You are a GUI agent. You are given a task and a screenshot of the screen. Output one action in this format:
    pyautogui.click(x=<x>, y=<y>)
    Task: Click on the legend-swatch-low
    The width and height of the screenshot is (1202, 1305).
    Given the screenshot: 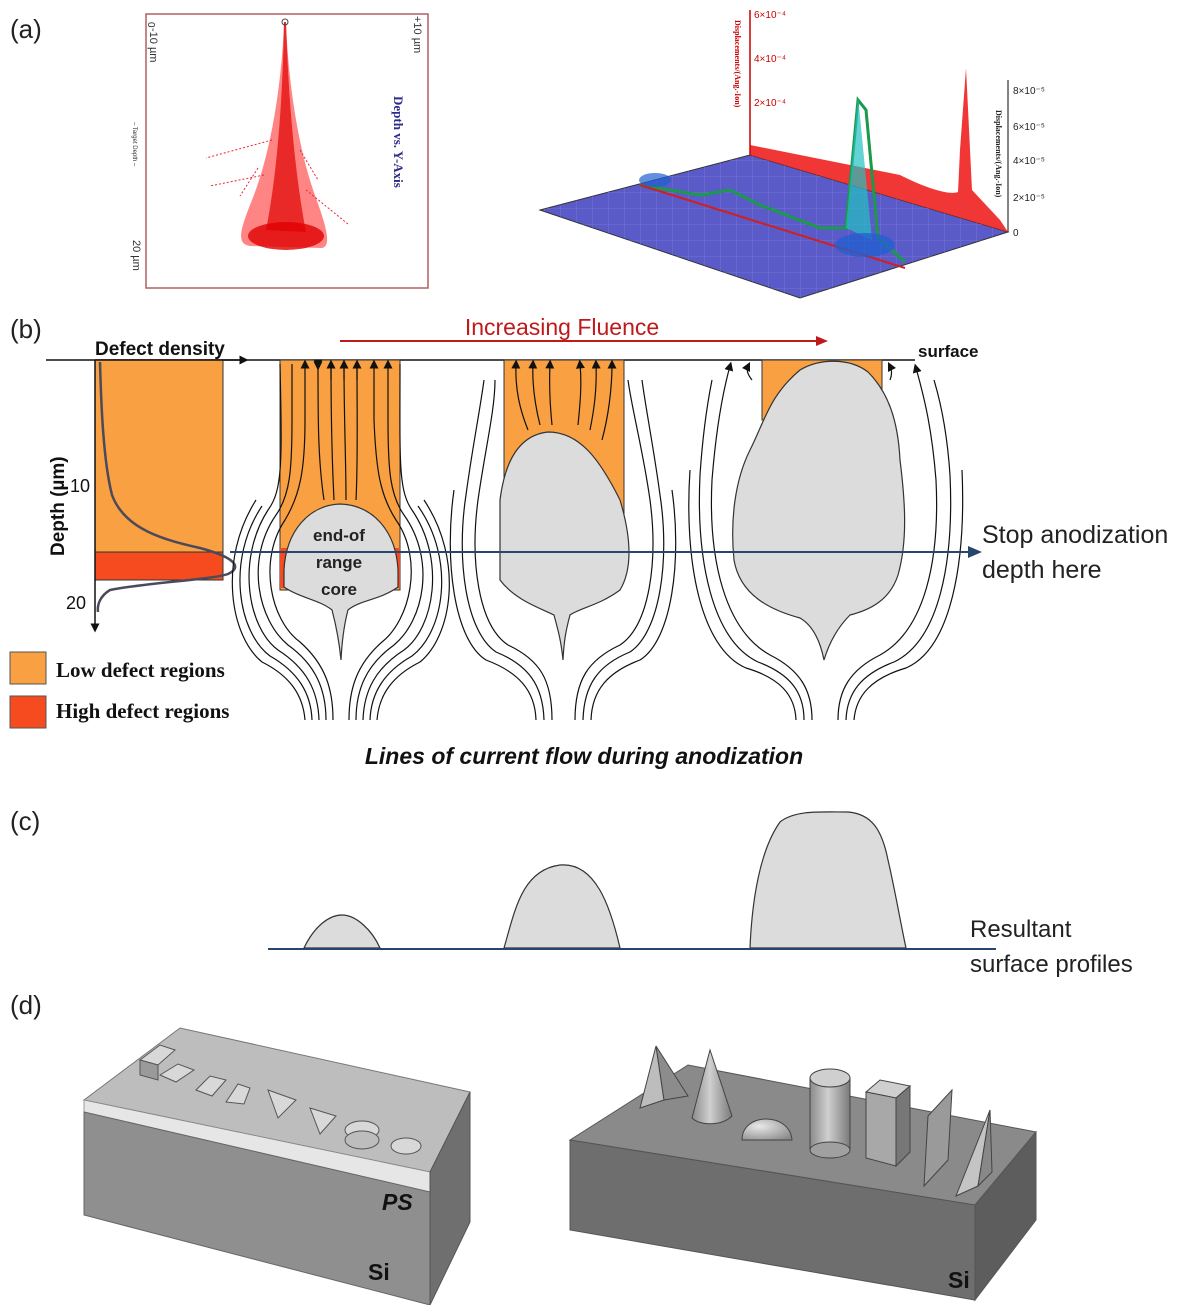 What is the action you would take?
    pyautogui.click(x=28, y=668)
    